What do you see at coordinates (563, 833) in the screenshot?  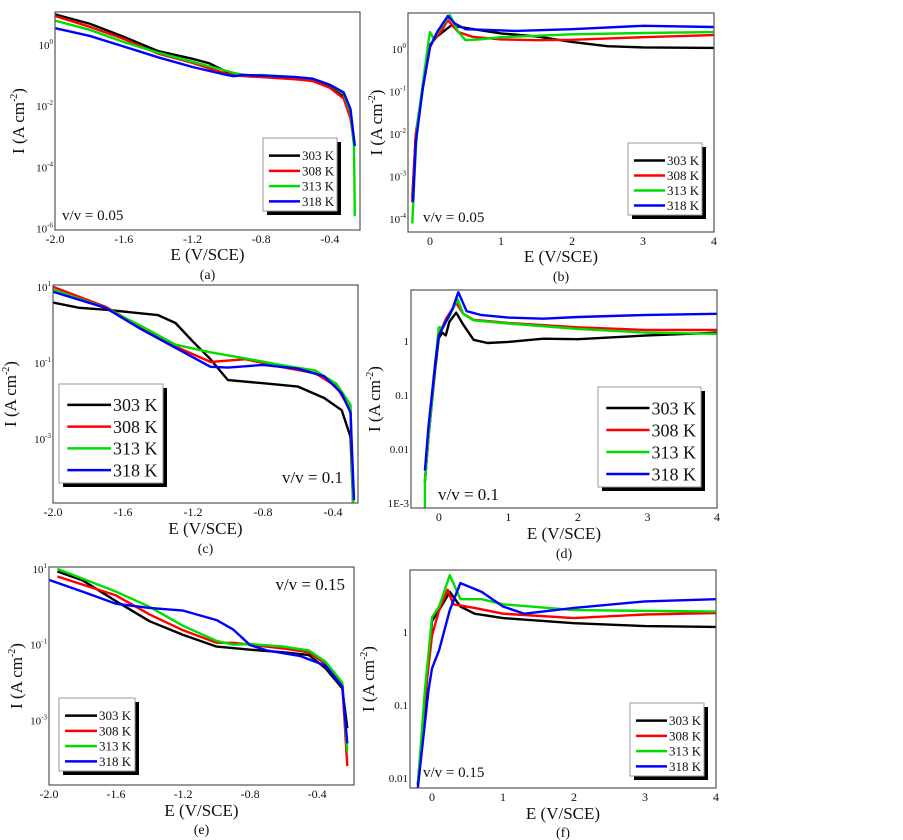 I see `panel-caption: (f)` at bounding box center [563, 833].